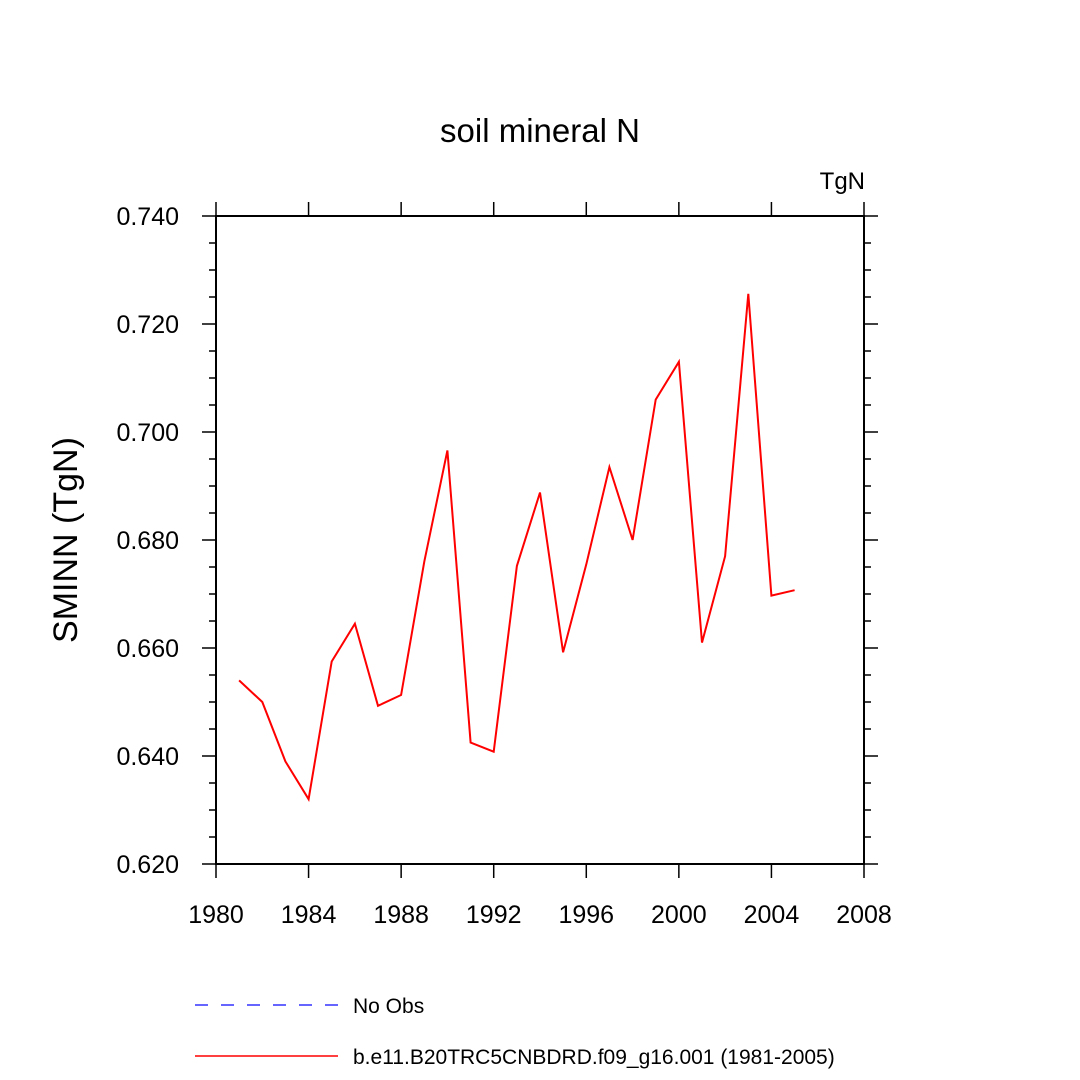 This screenshot has width=1080, height=1080. What do you see at coordinates (147, 433) in the screenshot?
I see `y-tick-label: 0.700` at bounding box center [147, 433].